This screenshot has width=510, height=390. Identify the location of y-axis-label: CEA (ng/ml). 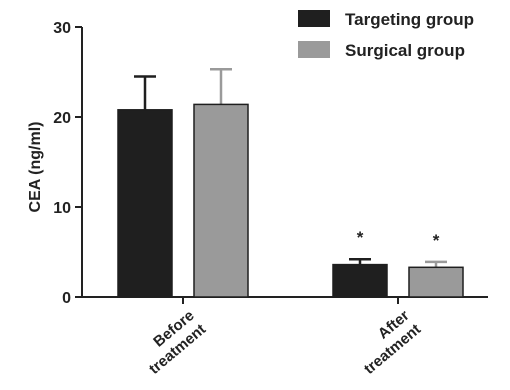
(35, 167).